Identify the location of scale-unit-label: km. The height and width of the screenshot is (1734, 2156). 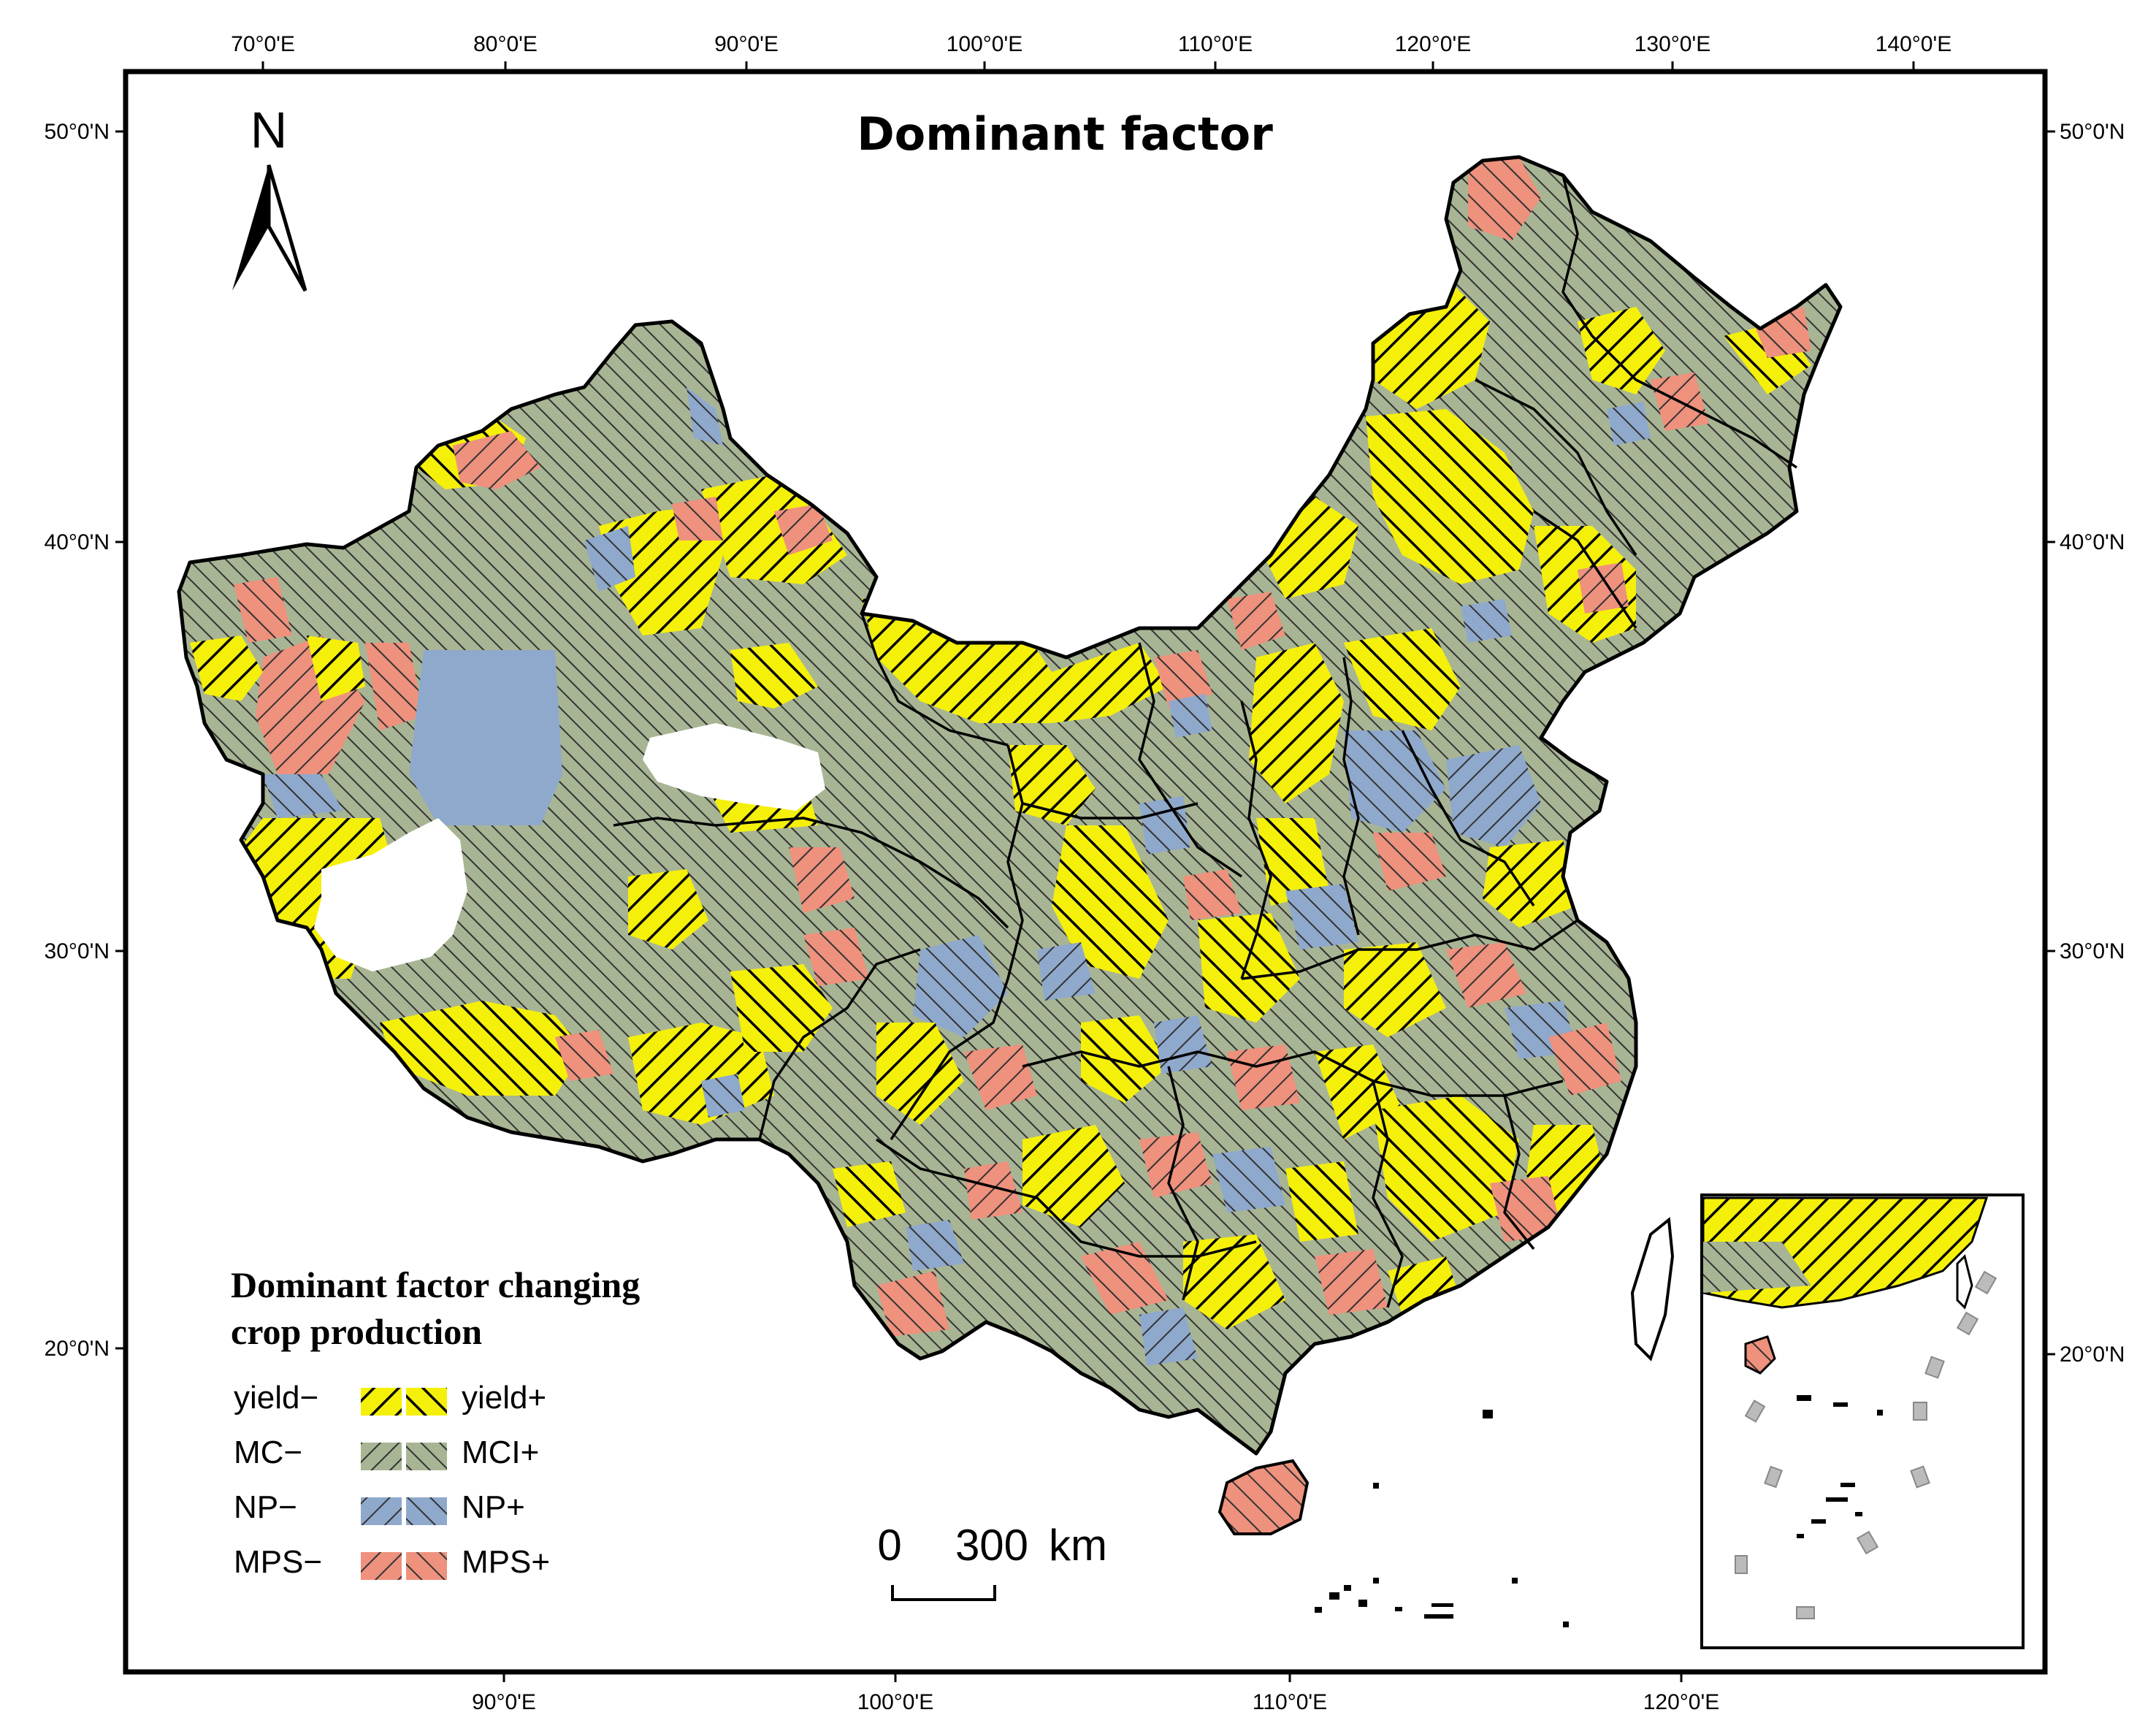
(1078, 1545).